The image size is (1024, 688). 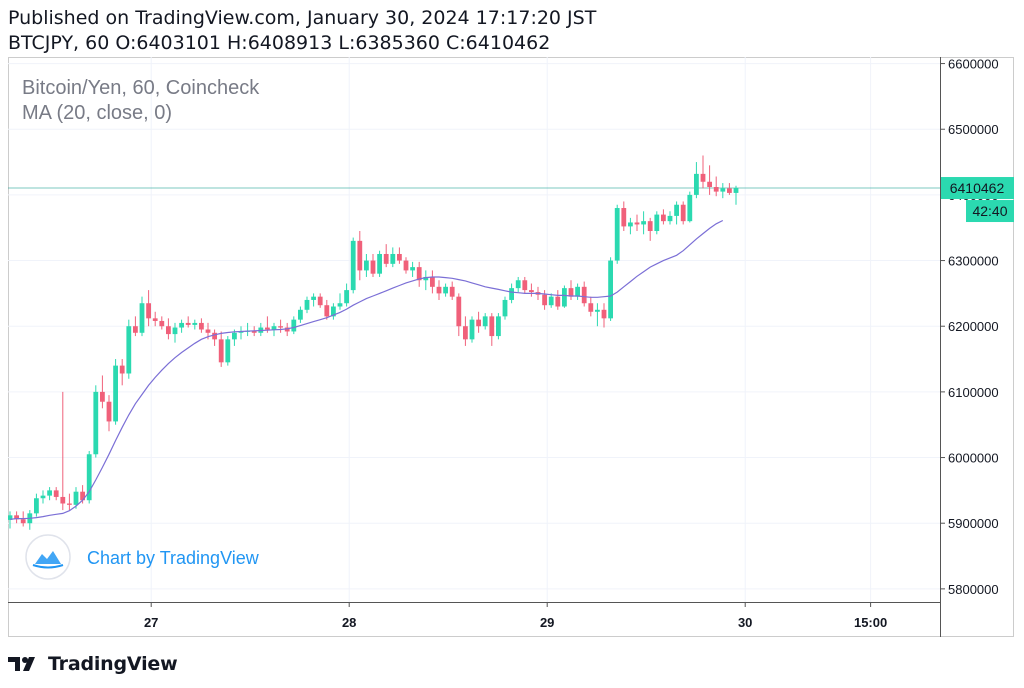 What do you see at coordinates (973, 64) in the screenshot?
I see `price-tick-label: 6600000` at bounding box center [973, 64].